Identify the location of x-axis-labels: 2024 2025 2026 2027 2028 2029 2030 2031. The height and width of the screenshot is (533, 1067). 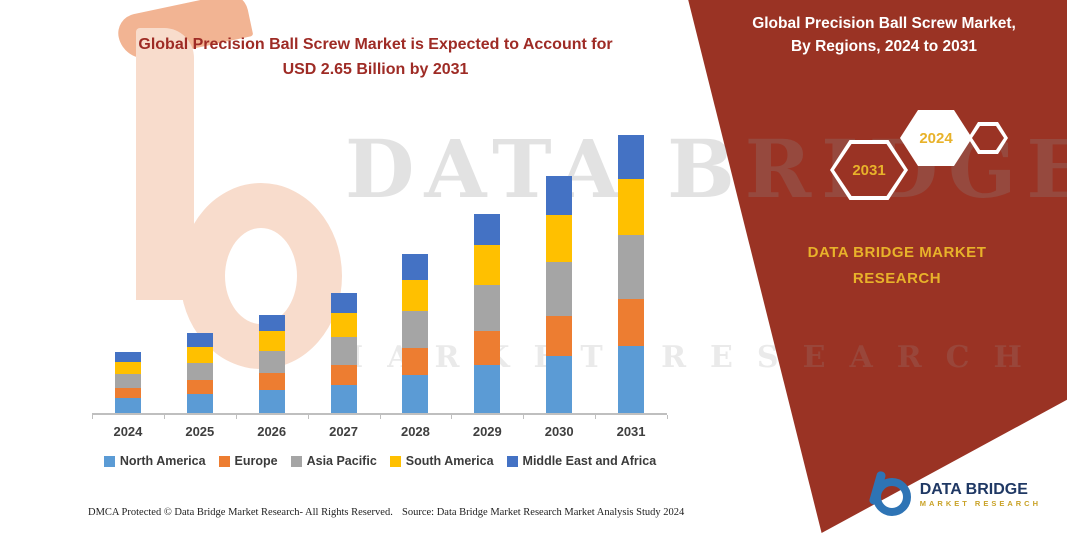
(379, 431).